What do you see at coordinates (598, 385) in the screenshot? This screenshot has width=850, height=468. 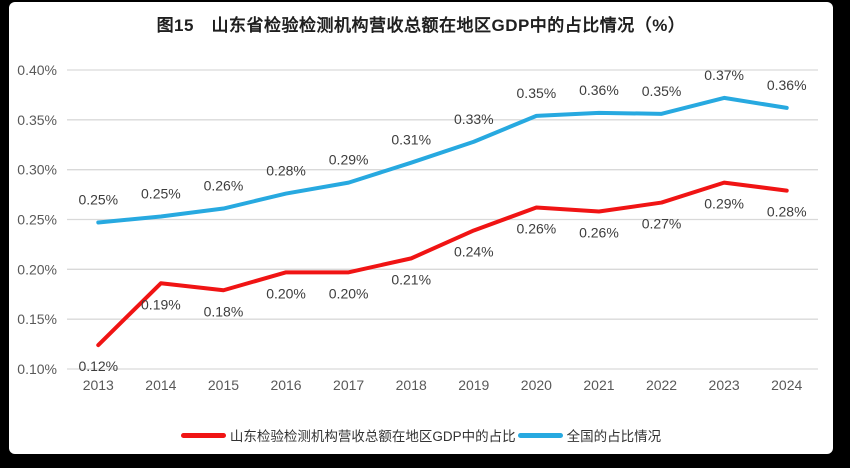 I see `x-tick-label: 2021` at bounding box center [598, 385].